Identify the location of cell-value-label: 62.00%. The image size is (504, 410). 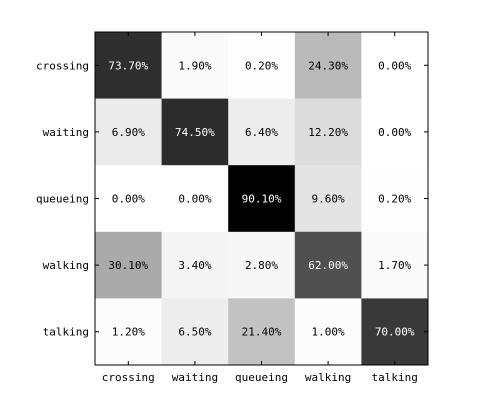
(328, 265).